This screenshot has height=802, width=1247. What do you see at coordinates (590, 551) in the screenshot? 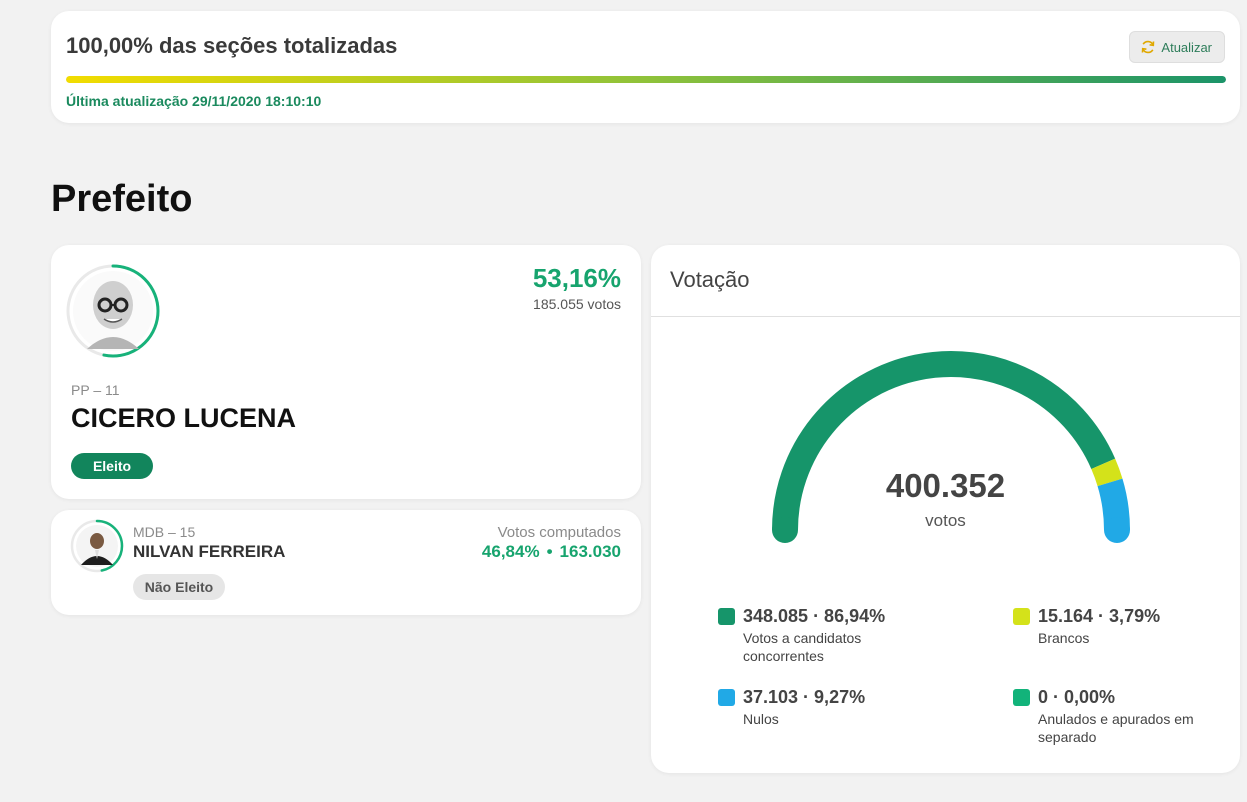
I see `runner-up-votes: 163.030` at bounding box center [590, 551].